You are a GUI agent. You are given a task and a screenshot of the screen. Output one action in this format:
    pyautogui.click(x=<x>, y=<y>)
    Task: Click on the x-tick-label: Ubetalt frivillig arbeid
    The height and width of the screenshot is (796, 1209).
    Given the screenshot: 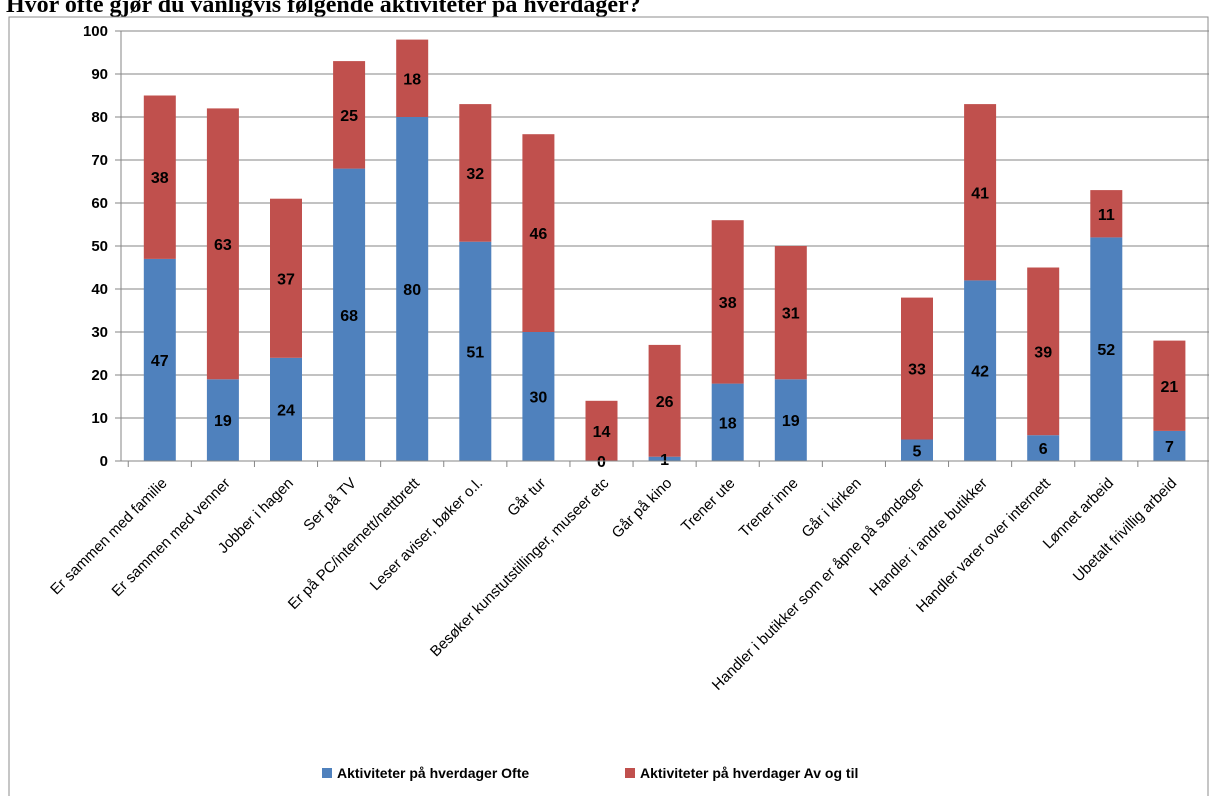 What is the action you would take?
    pyautogui.click(x=1125, y=530)
    